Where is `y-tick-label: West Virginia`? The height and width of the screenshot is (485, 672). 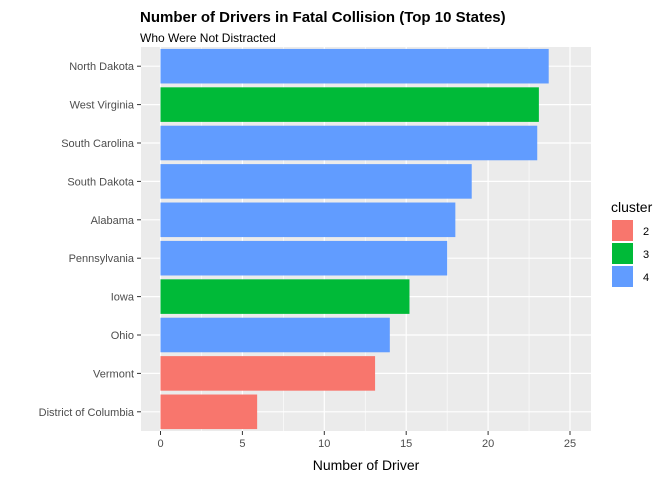
y-tick-label: West Virginia is located at coordinates (102, 106).